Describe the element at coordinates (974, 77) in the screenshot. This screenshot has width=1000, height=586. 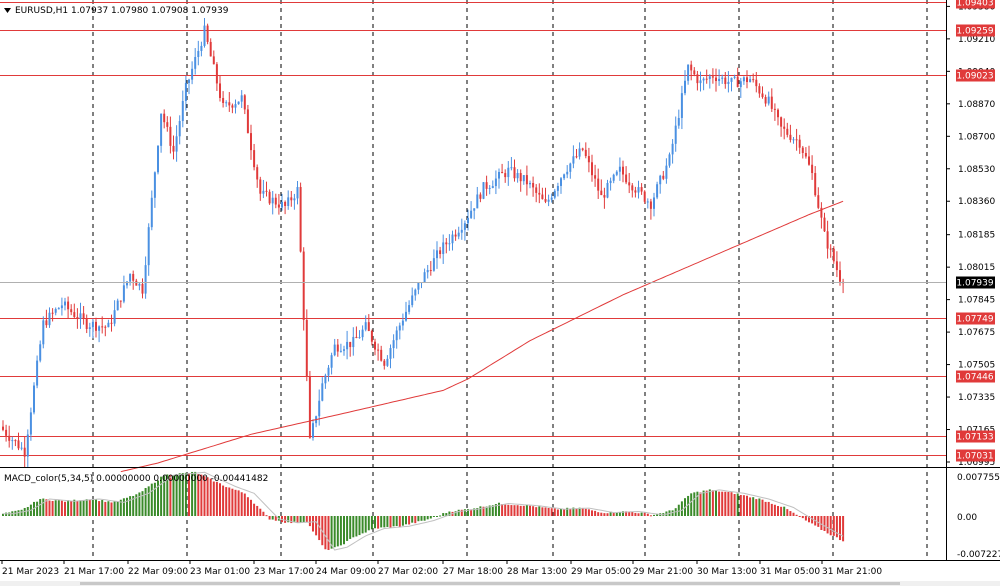
I see `level-tag-value: 1.09023` at that location.